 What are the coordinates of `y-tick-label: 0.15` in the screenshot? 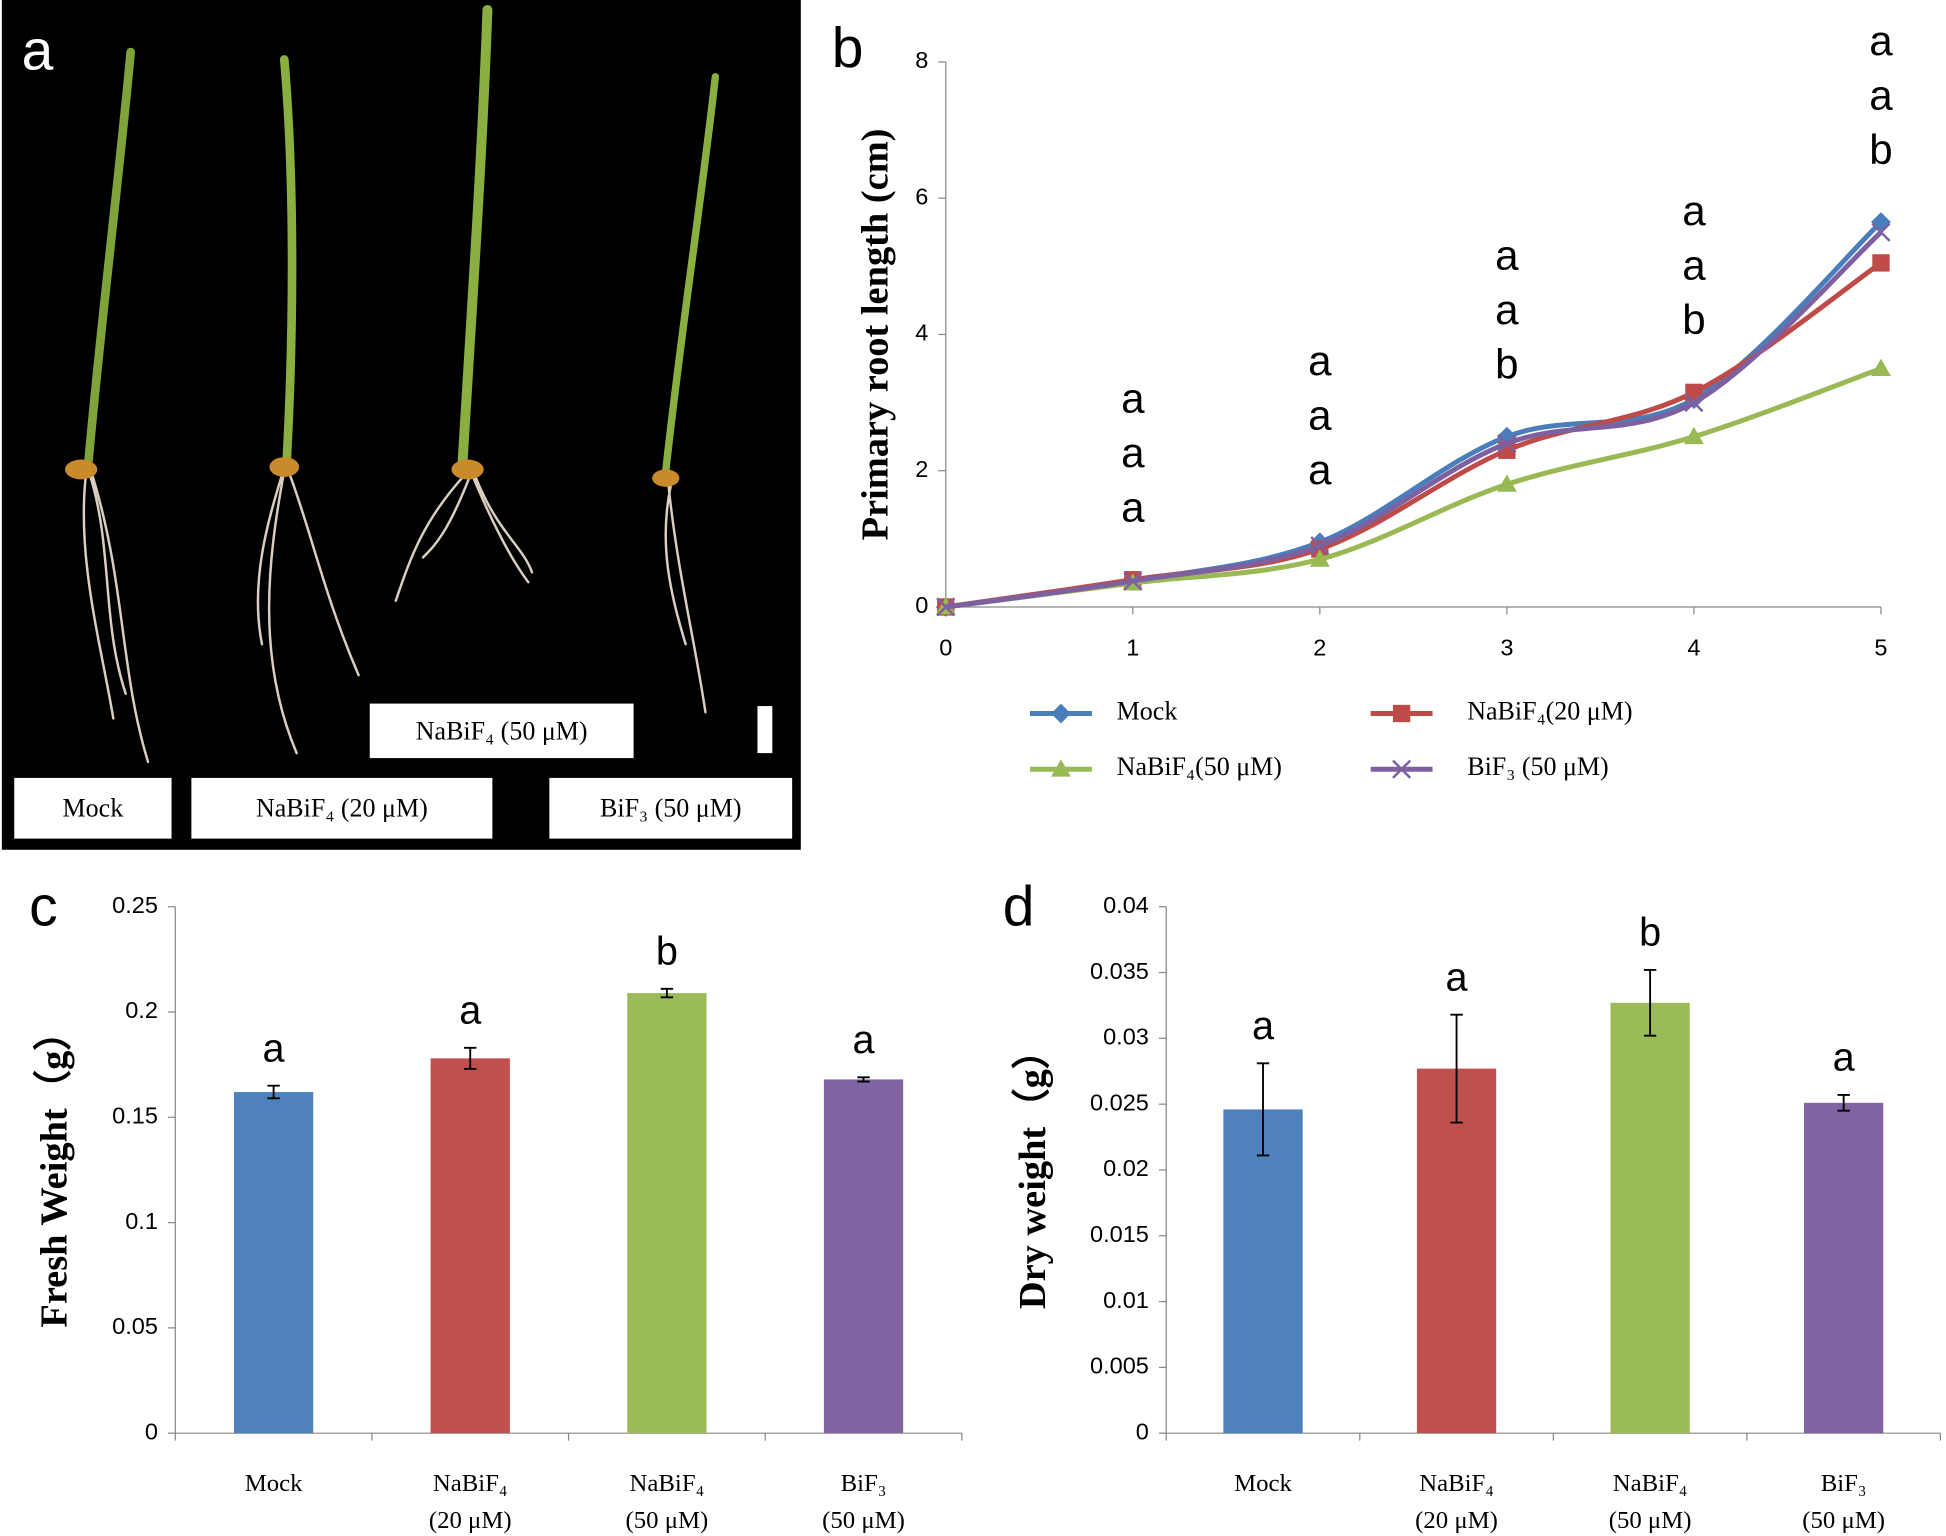 It's located at (135, 1116).